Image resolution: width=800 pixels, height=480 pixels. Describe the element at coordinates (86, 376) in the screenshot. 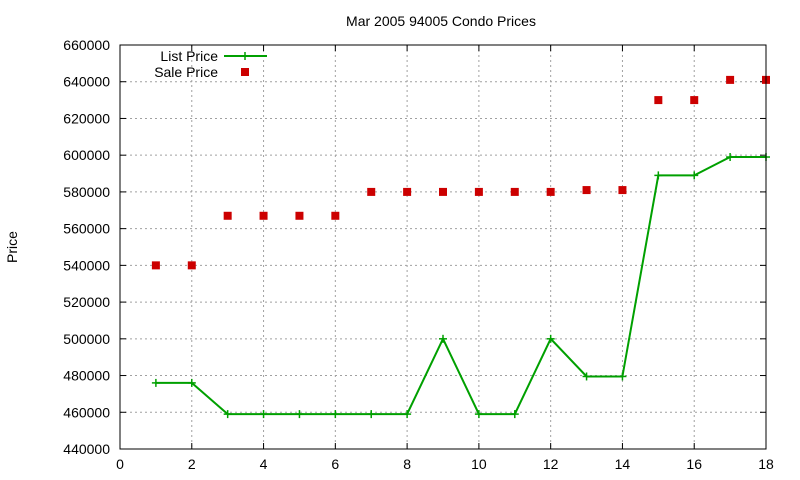

I see `y-tick-label: 480000` at that location.